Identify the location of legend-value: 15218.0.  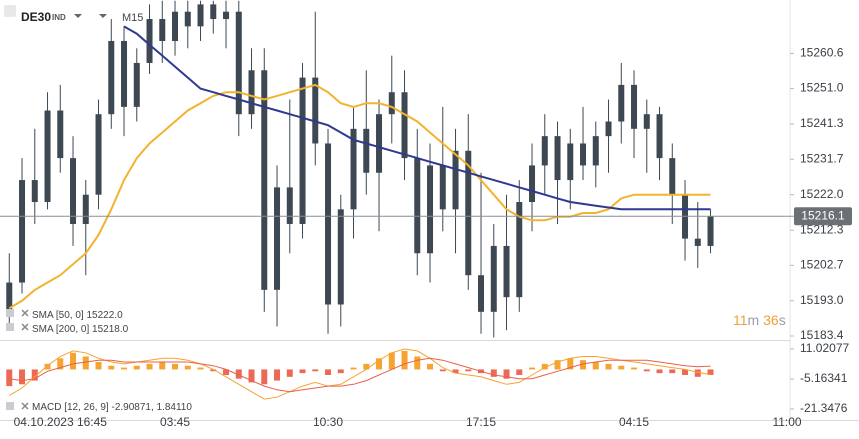
(110, 329).